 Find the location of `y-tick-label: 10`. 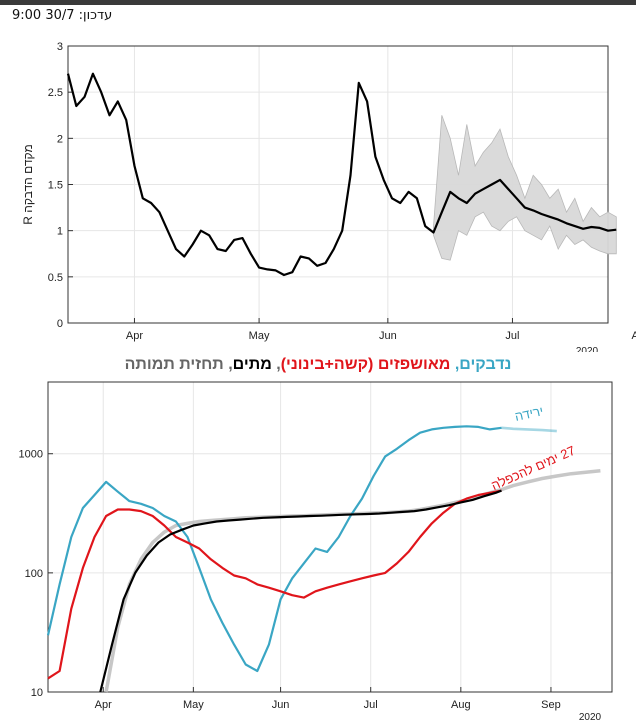

y-tick-label: 10 is located at coordinates (37, 693).